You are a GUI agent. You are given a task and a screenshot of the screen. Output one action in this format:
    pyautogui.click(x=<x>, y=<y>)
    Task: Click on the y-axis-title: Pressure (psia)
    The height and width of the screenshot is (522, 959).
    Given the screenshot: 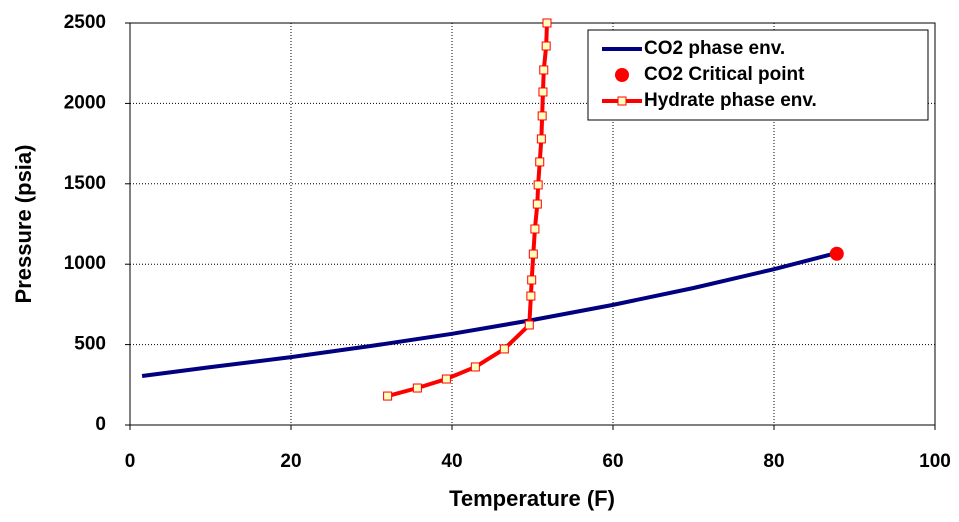 What is the action you would take?
    pyautogui.click(x=23, y=224)
    